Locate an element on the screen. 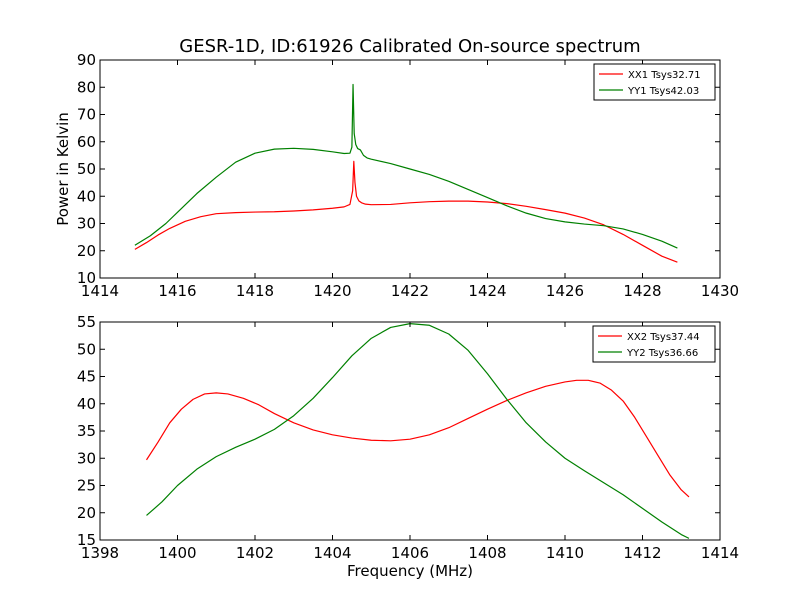  plot1-y-tick-label: 45 is located at coordinates (86, 377).